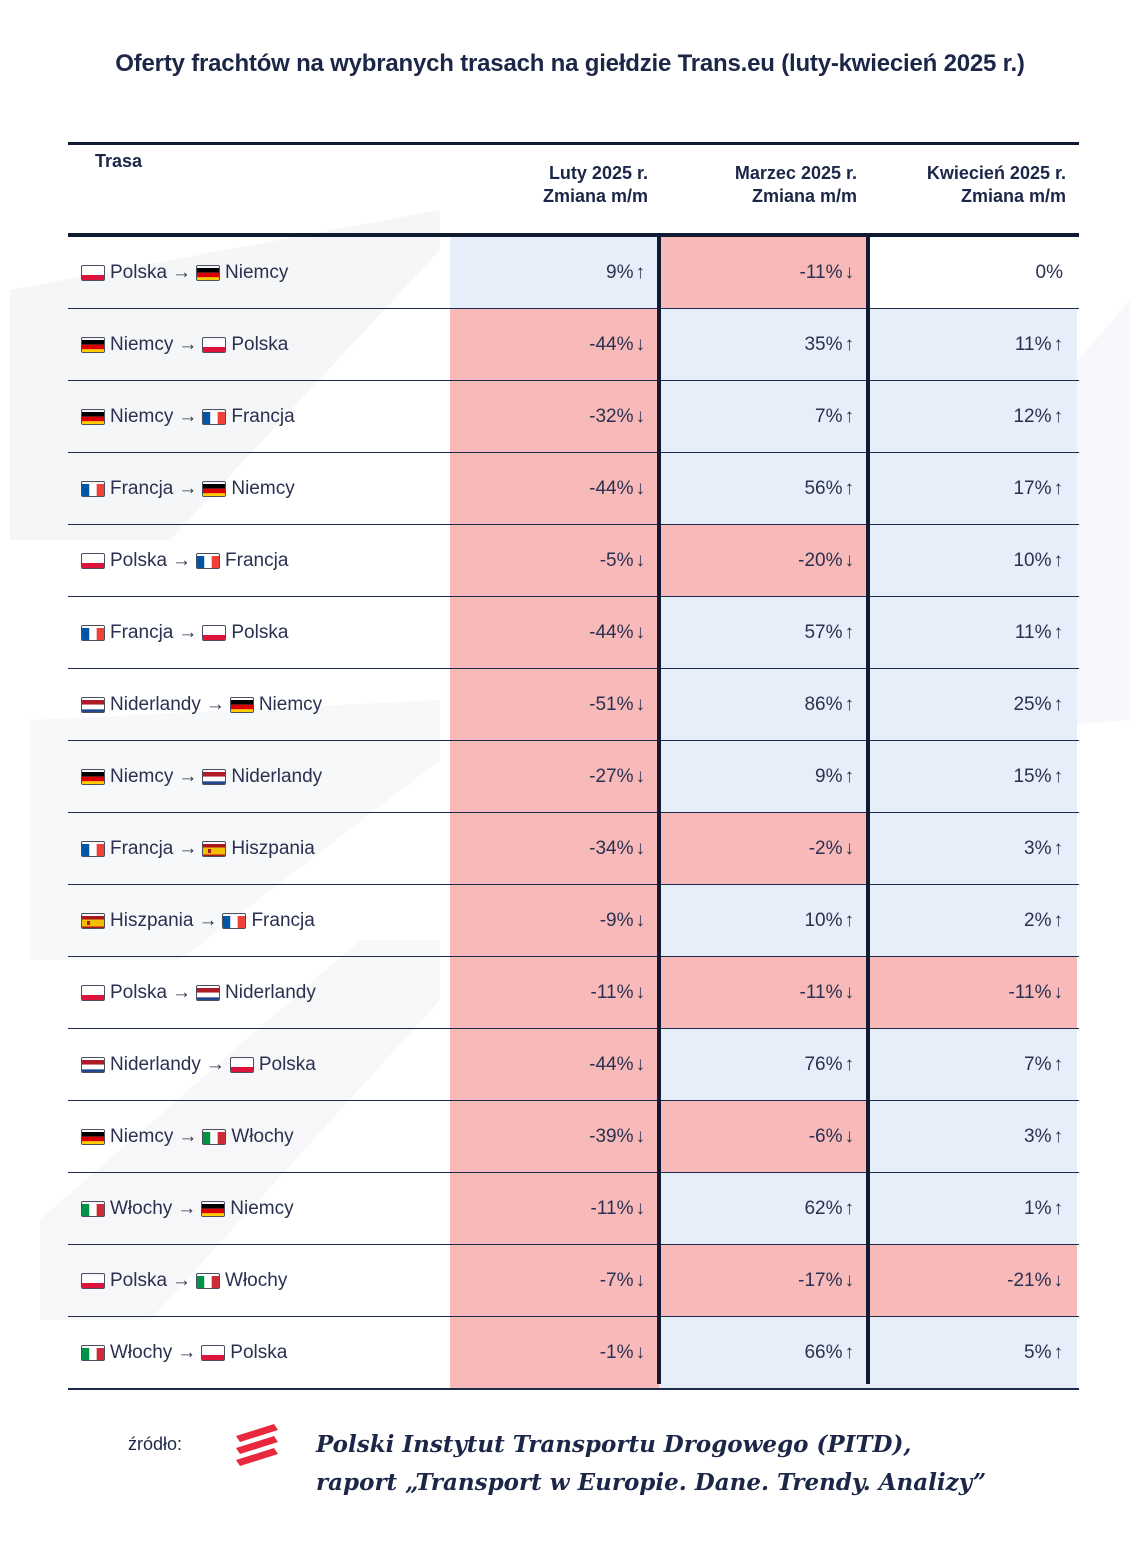 The height and width of the screenshot is (1561, 1140). What do you see at coordinates (554, 1280) in the screenshot?
I see `february-change-cell: -7% ↓` at bounding box center [554, 1280].